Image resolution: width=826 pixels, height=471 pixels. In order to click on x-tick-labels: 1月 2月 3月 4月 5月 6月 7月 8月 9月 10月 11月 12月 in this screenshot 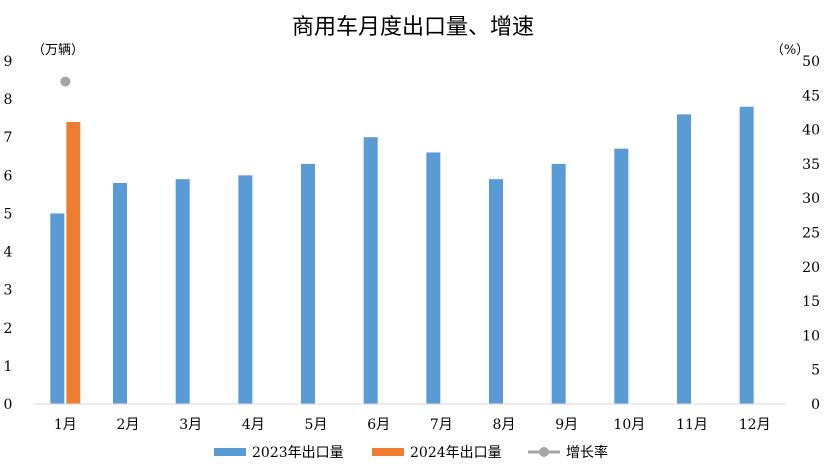, I will do `click(412, 425)`.